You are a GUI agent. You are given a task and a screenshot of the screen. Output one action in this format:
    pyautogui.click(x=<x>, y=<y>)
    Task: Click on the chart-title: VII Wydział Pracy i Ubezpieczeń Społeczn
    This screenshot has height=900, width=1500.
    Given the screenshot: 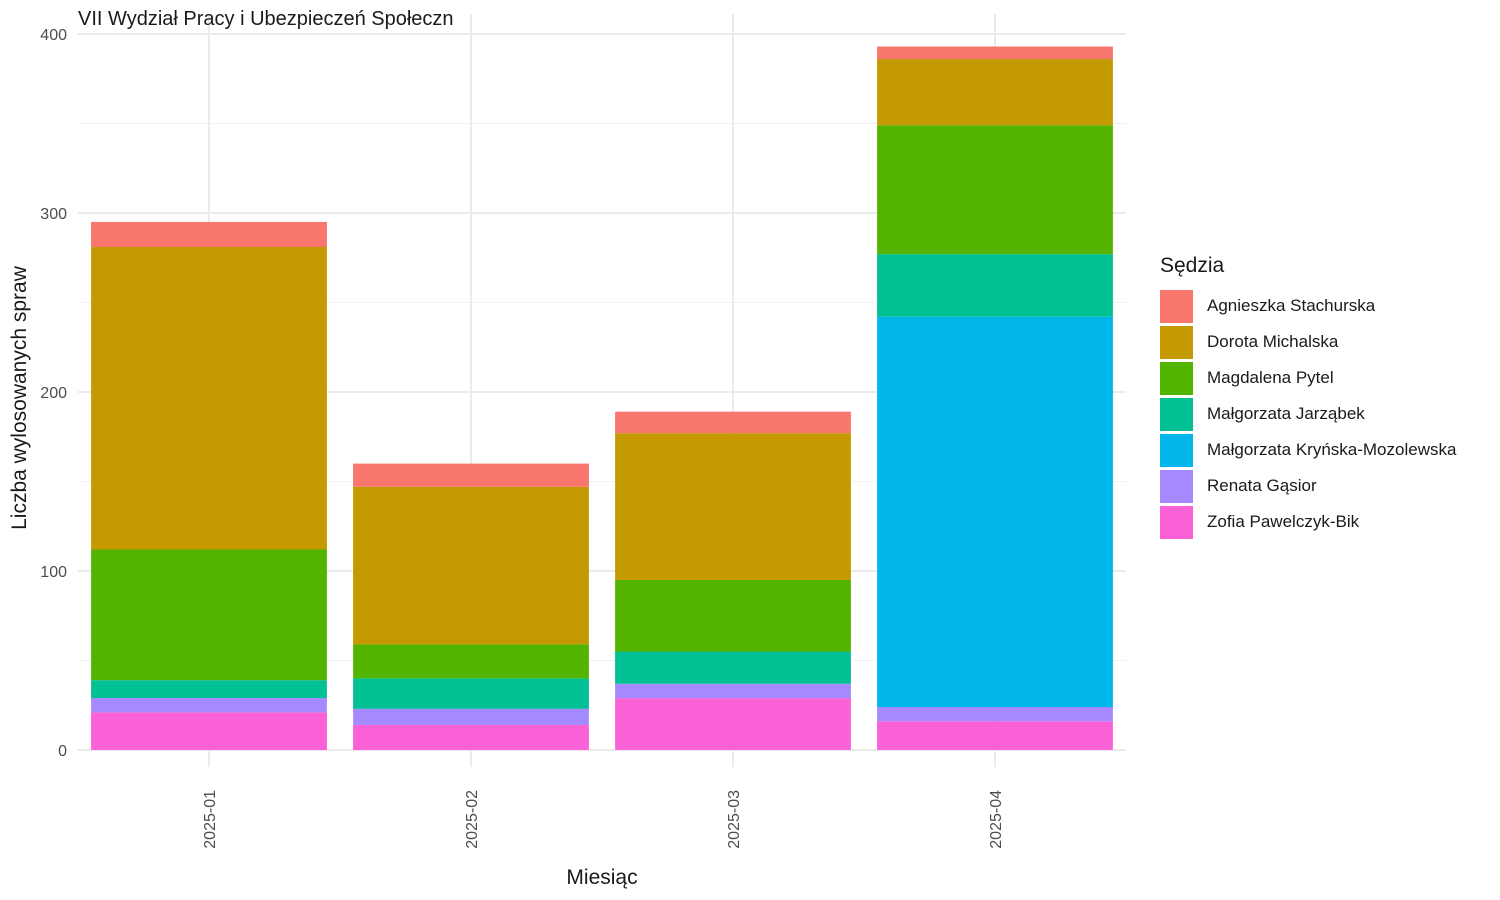 What is the action you would take?
    pyautogui.click(x=266, y=19)
    